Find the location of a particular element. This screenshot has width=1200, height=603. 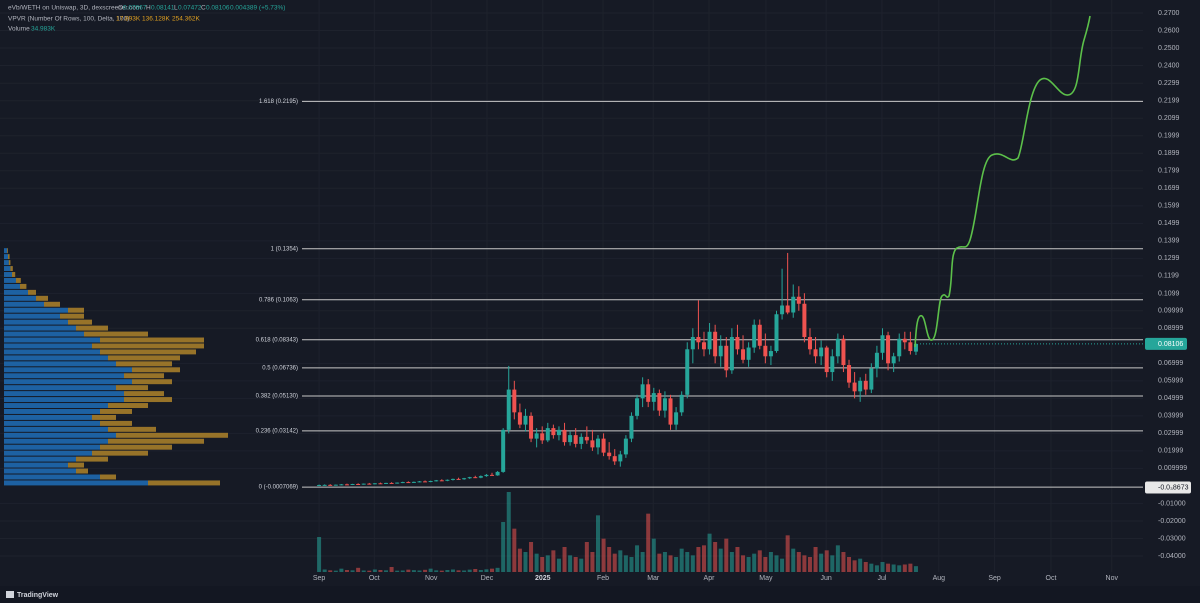

volume-title: Volume is located at coordinates (19, 29).